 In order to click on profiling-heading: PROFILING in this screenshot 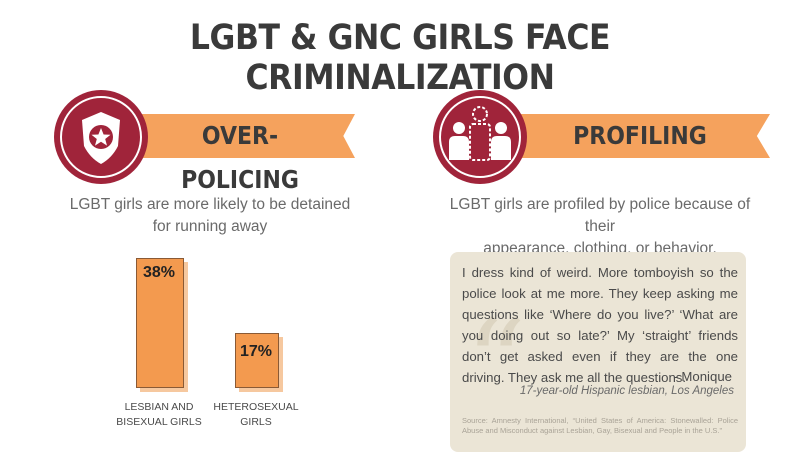, I will do `click(640, 135)`.